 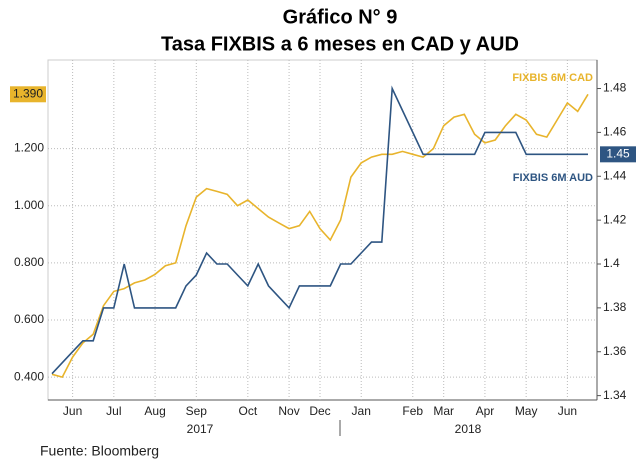 What do you see at coordinates (412, 411) in the screenshot?
I see `x-tick-label: Feb` at bounding box center [412, 411].